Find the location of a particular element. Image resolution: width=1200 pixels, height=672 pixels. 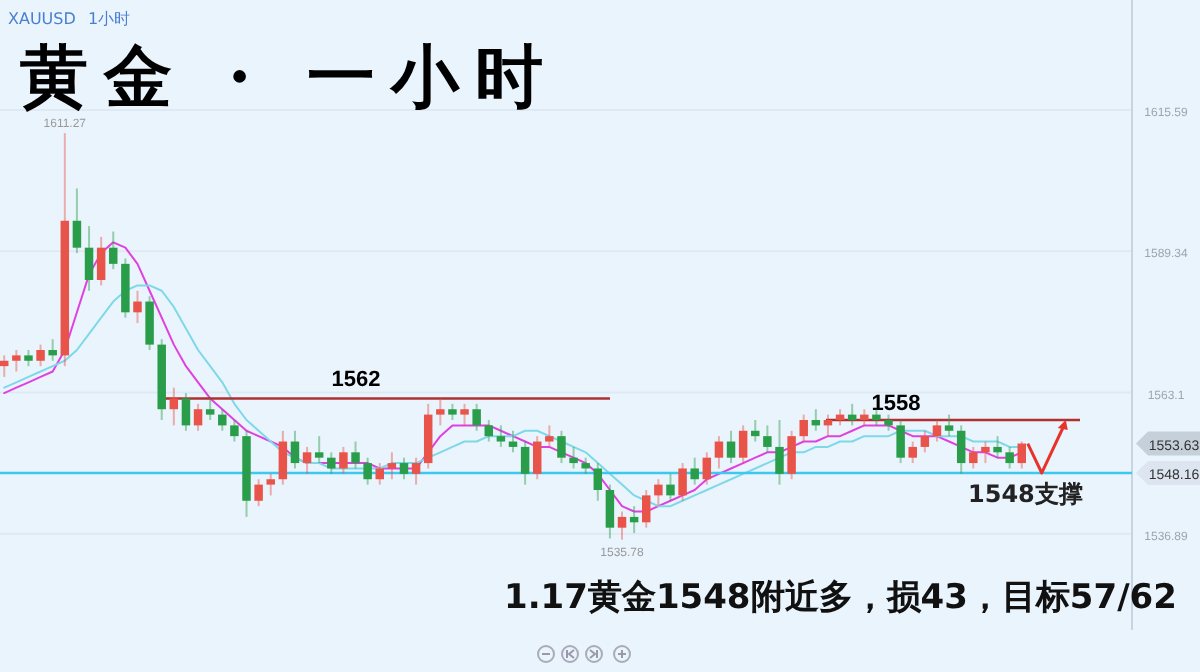

text: 黄金 · 一小时 is located at coordinates (290, 78).